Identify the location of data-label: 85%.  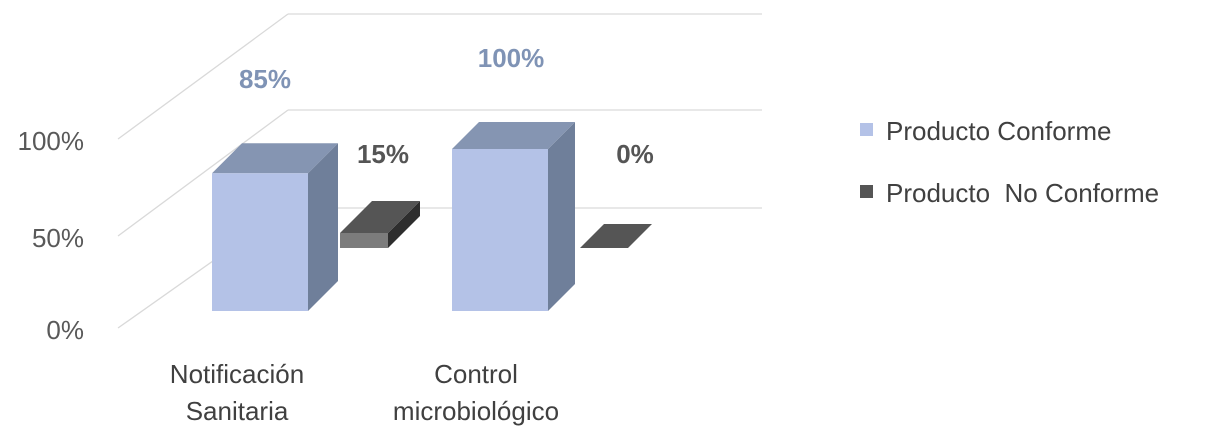
(265, 79).